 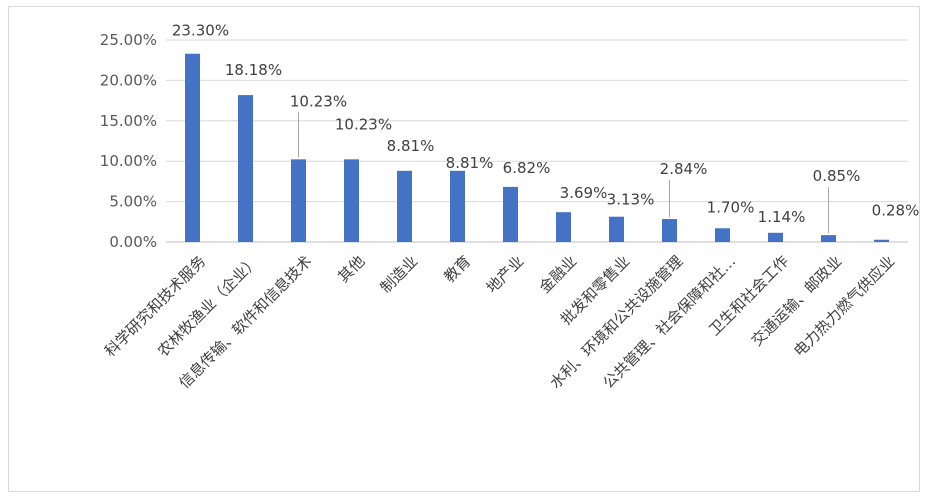 I want to click on data-label: 2.84%, so click(x=684, y=169).